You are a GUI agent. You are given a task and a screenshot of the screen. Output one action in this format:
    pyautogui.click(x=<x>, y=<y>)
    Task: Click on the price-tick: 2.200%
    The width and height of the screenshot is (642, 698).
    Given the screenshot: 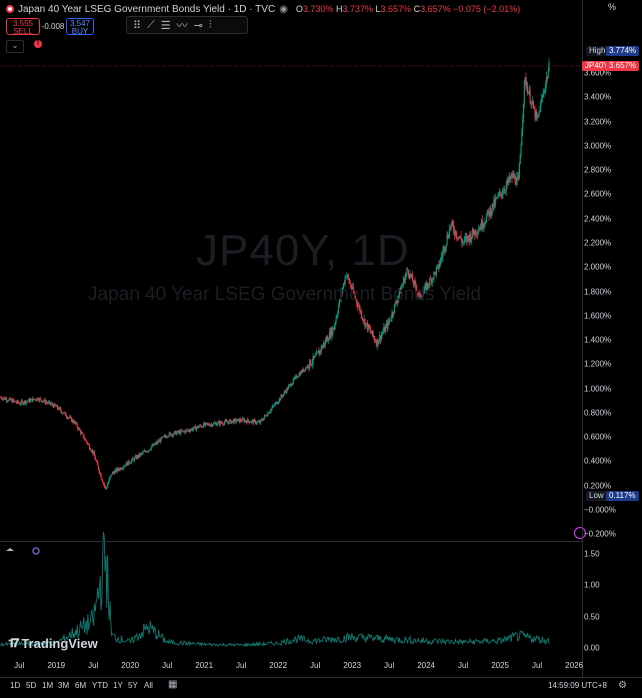 What is the action you would take?
    pyautogui.click(x=598, y=243)
    